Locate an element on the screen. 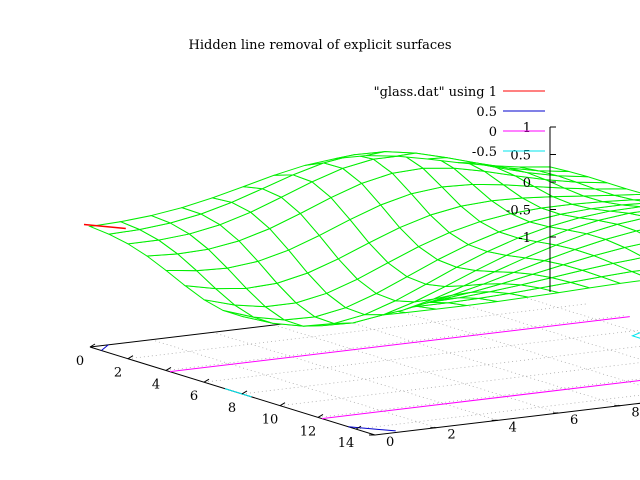 This screenshot has height=480, width=640. x-tick-label: 4 is located at coordinates (156, 384).